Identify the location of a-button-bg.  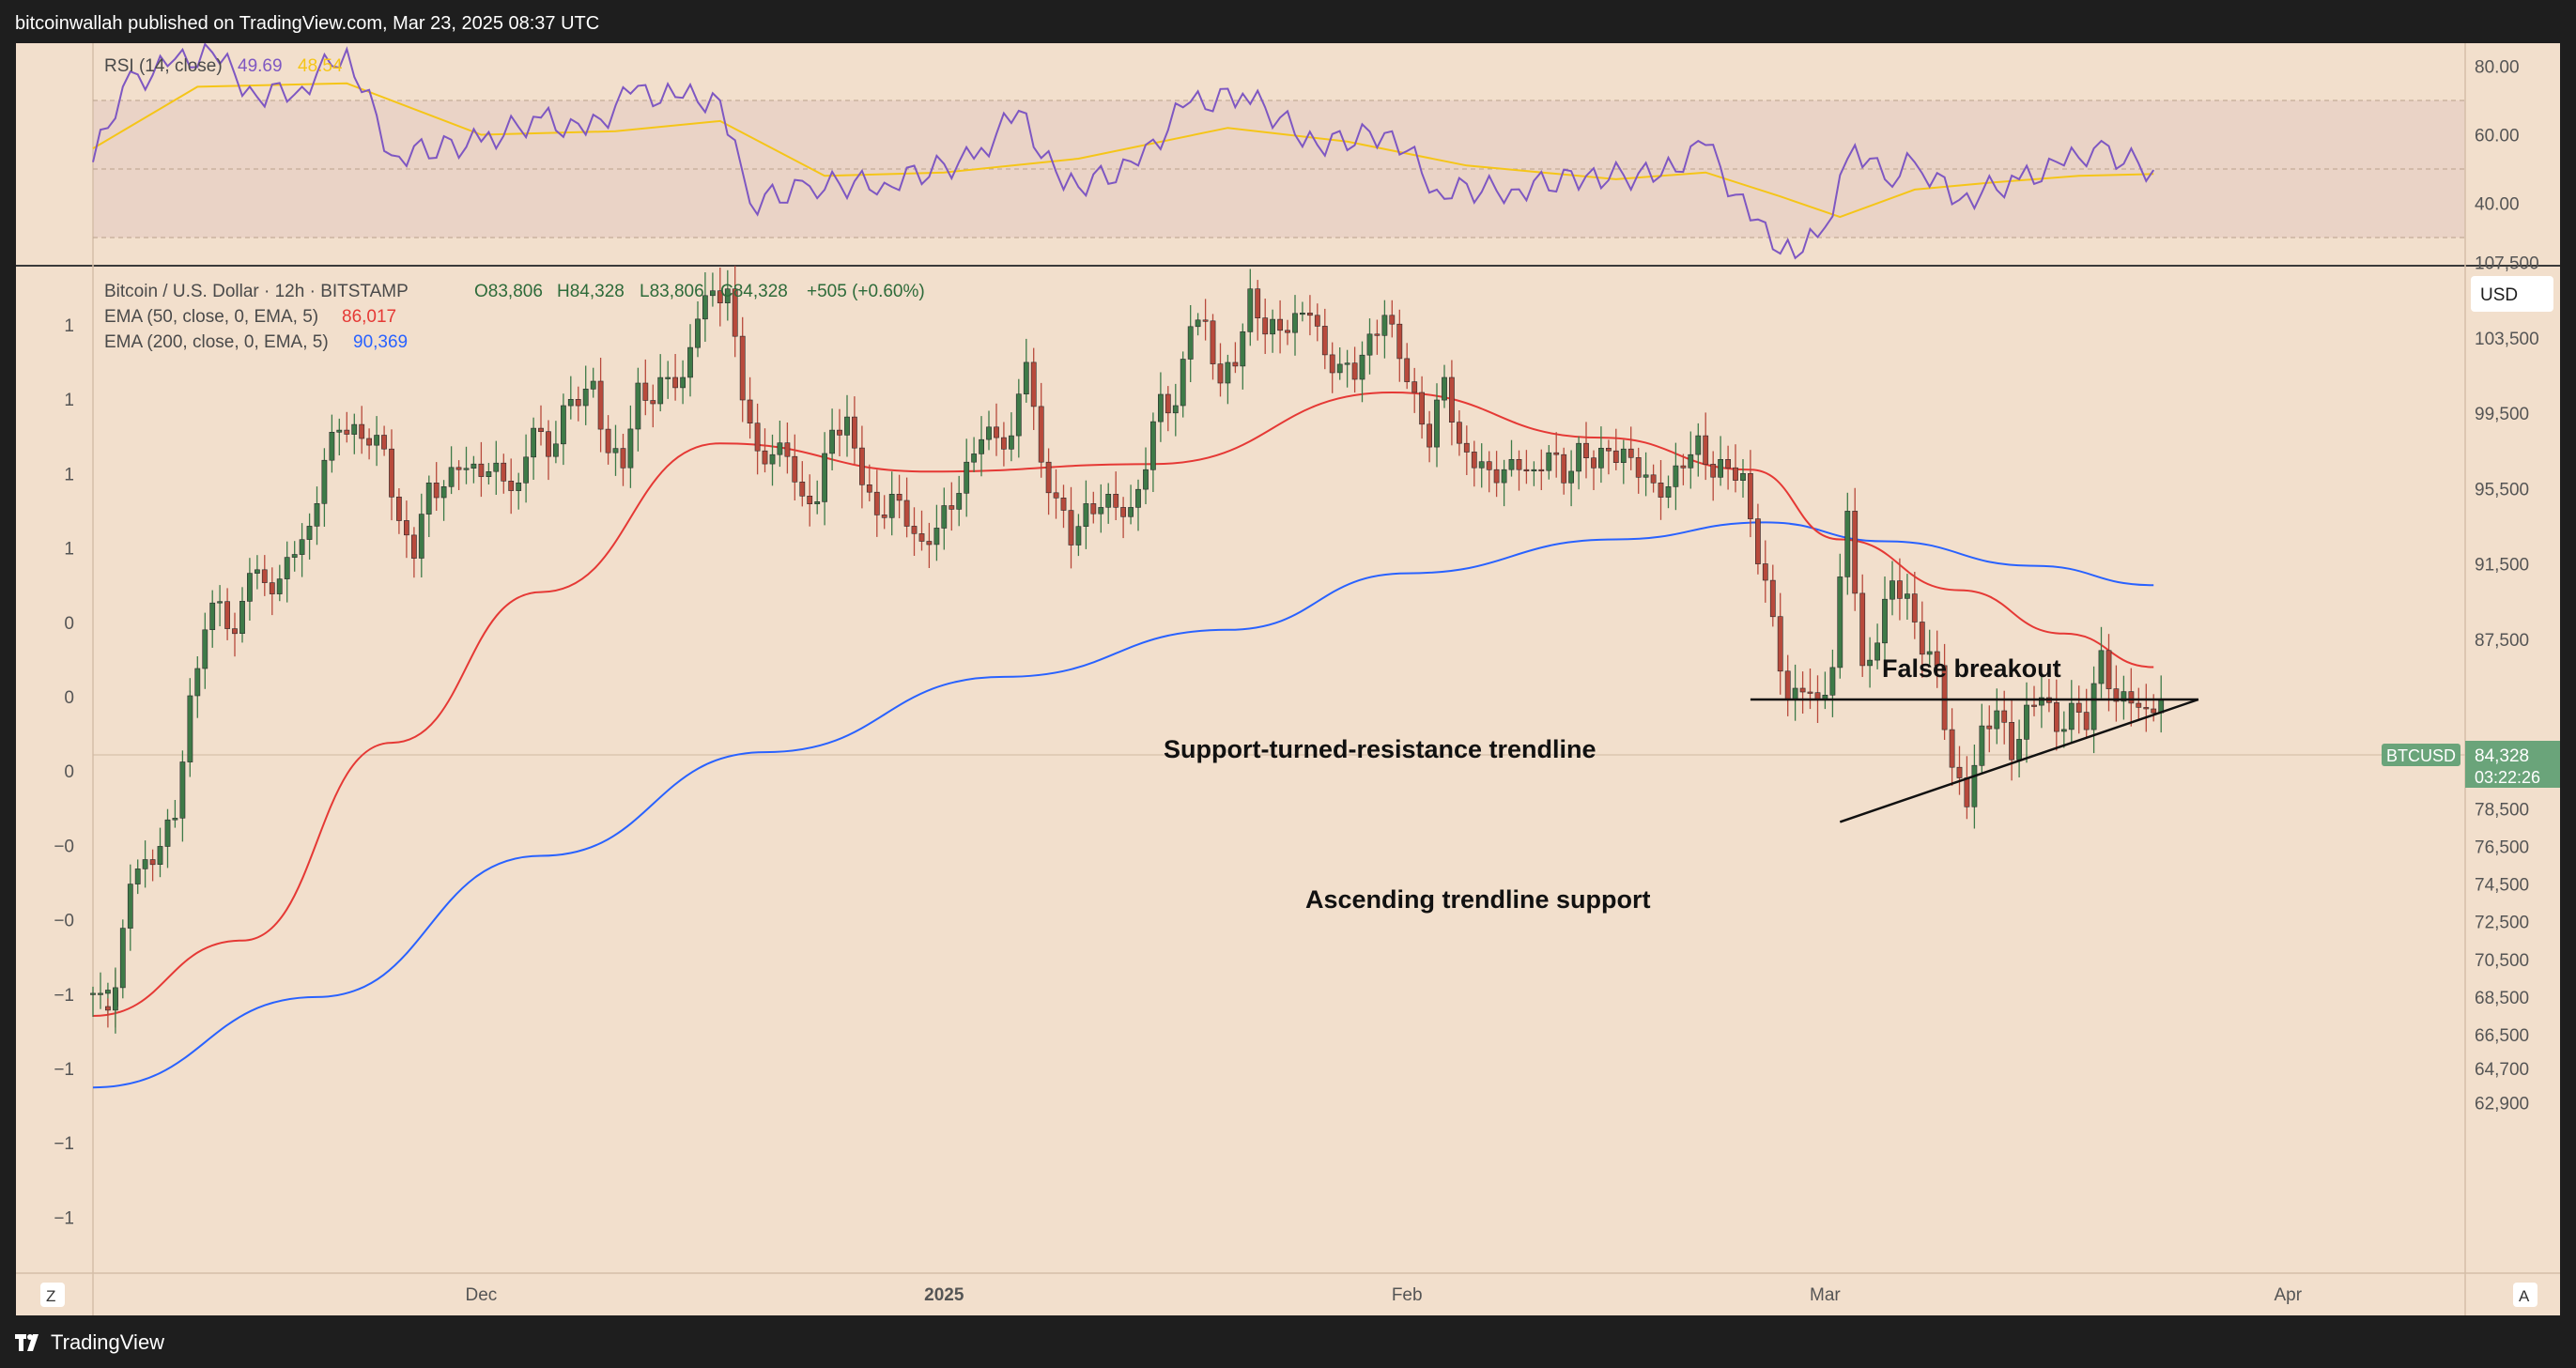
(2525, 1295).